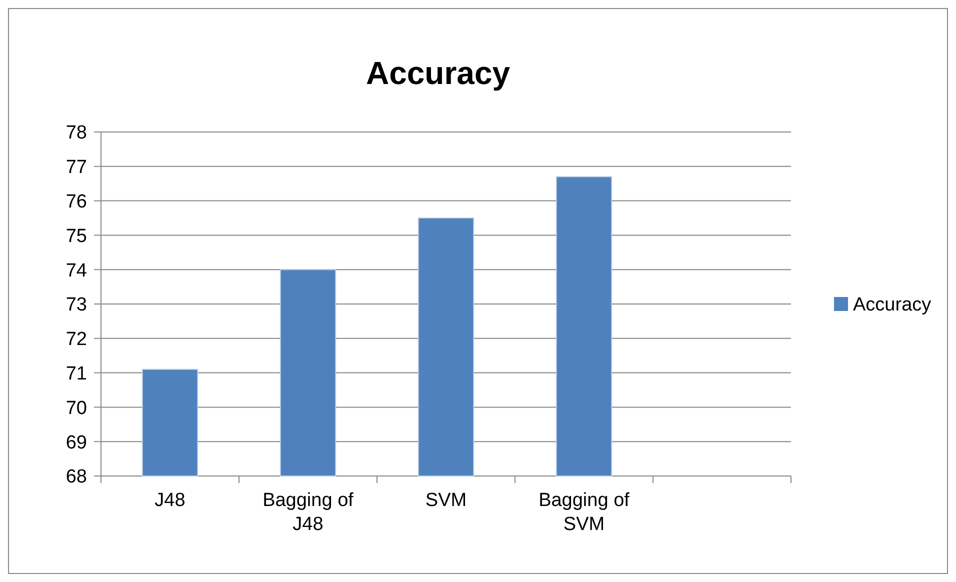 This screenshot has height=582, width=956. I want to click on legend-label: Accuracy, so click(892, 305).